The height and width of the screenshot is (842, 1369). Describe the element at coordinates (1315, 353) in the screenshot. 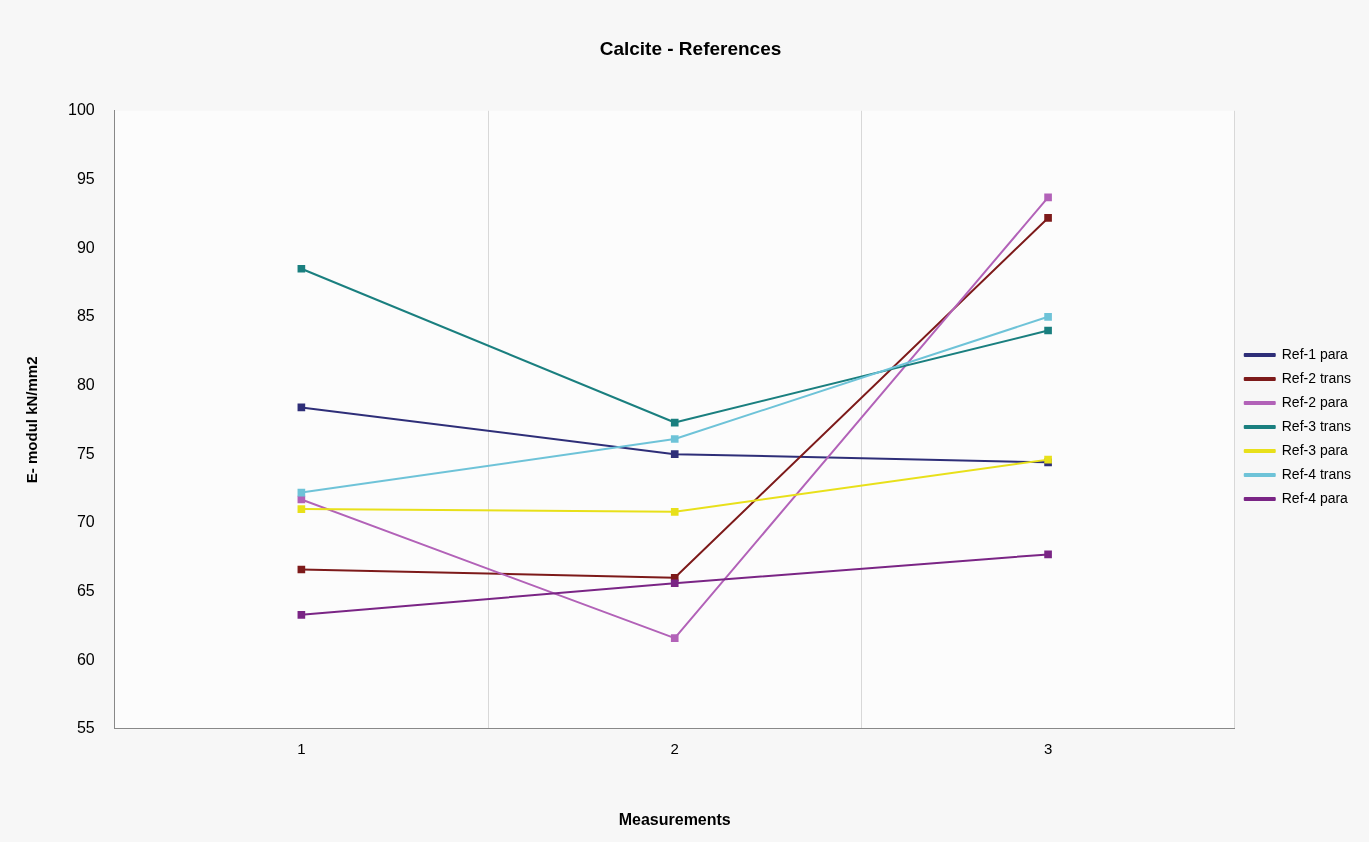

I see `legend-label: Ref-1 para` at that location.